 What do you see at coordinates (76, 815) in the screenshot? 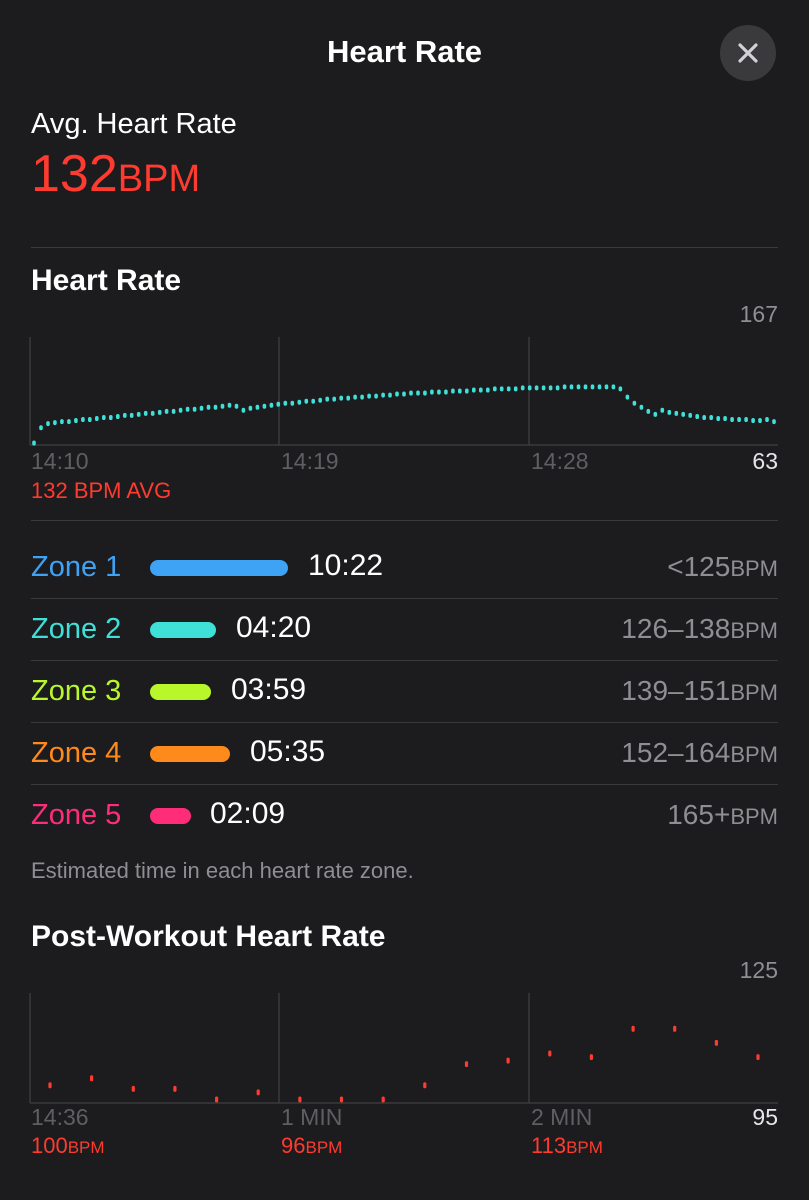
I see `zone-name: Zone 5` at bounding box center [76, 815].